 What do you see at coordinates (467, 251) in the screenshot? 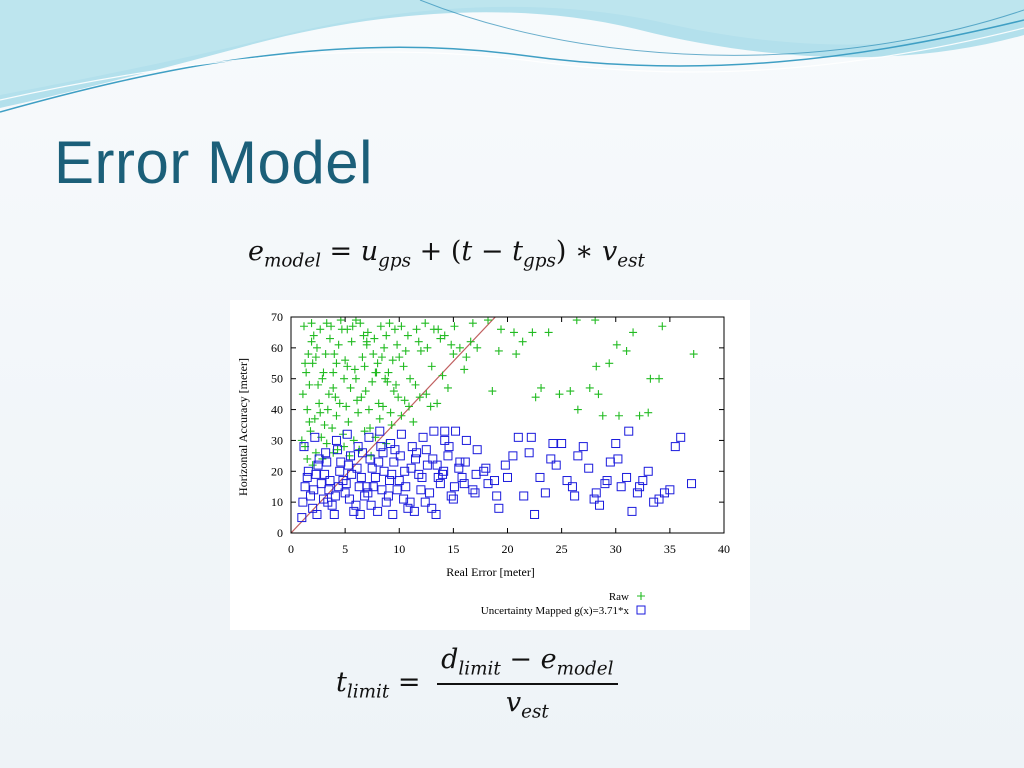
I see `eq-b: t` at bounding box center [467, 251].